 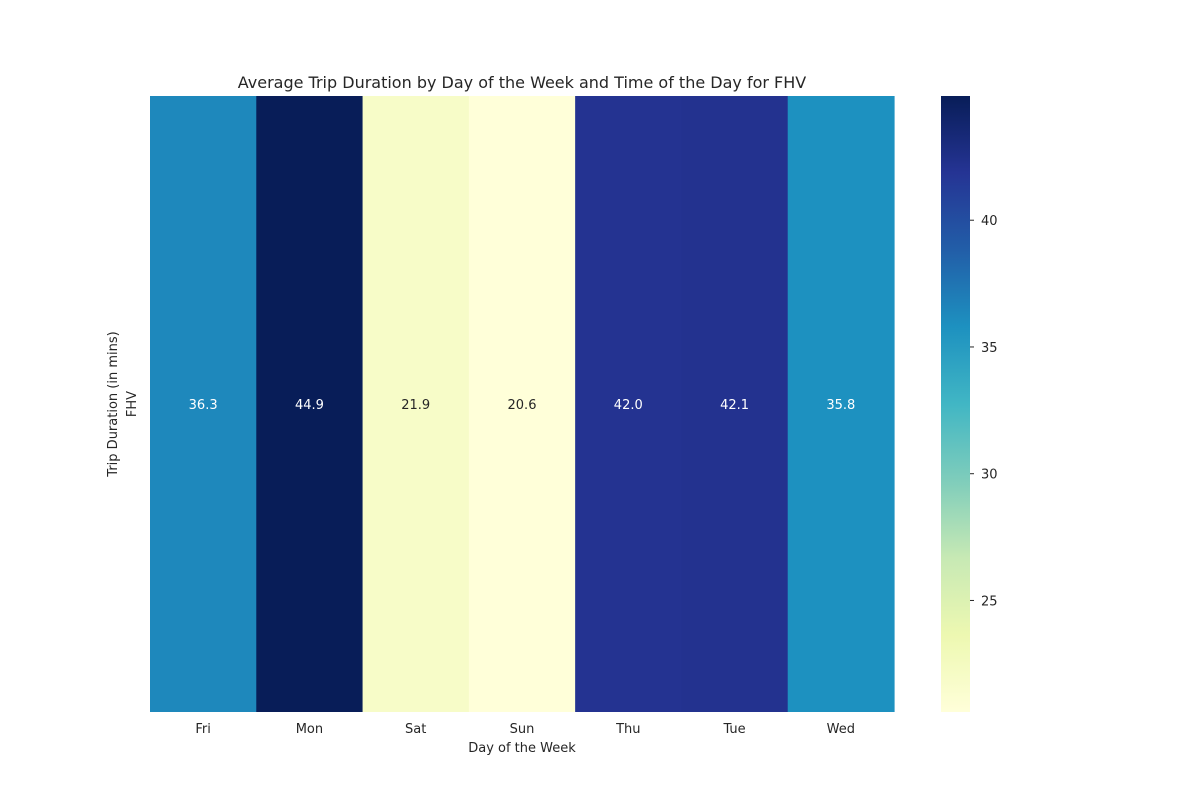 What do you see at coordinates (203, 729) in the screenshot?
I see `x-tick-label-fri: Fri` at bounding box center [203, 729].